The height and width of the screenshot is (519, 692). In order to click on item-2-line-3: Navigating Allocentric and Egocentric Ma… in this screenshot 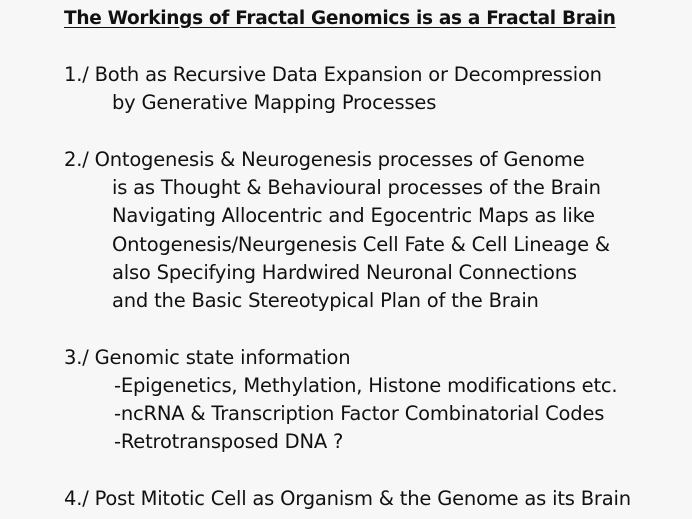, I will do `click(353, 215)`.